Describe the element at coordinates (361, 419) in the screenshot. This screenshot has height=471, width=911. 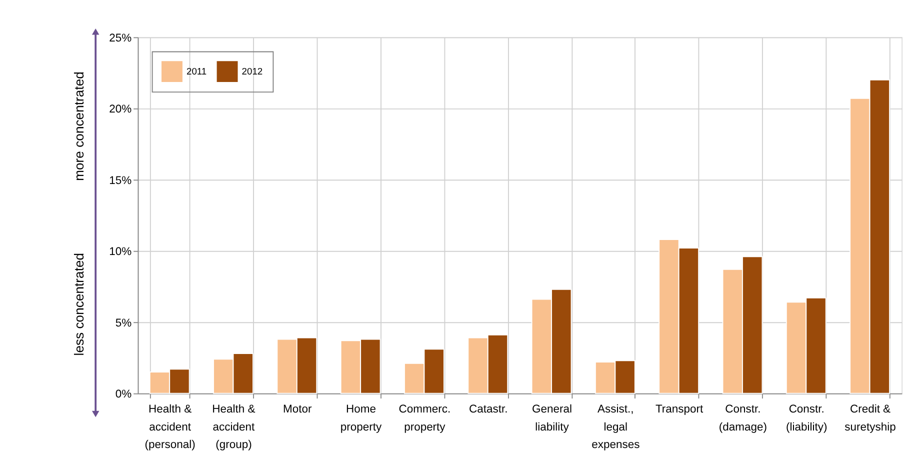
I see `x-tick-label: Home property` at that location.